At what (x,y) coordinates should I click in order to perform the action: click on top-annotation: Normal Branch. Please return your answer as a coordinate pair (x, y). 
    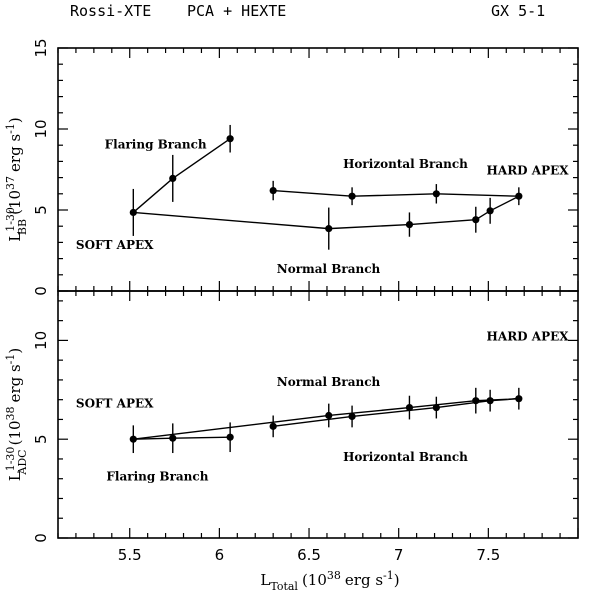
    Looking at the image, I should click on (329, 269).